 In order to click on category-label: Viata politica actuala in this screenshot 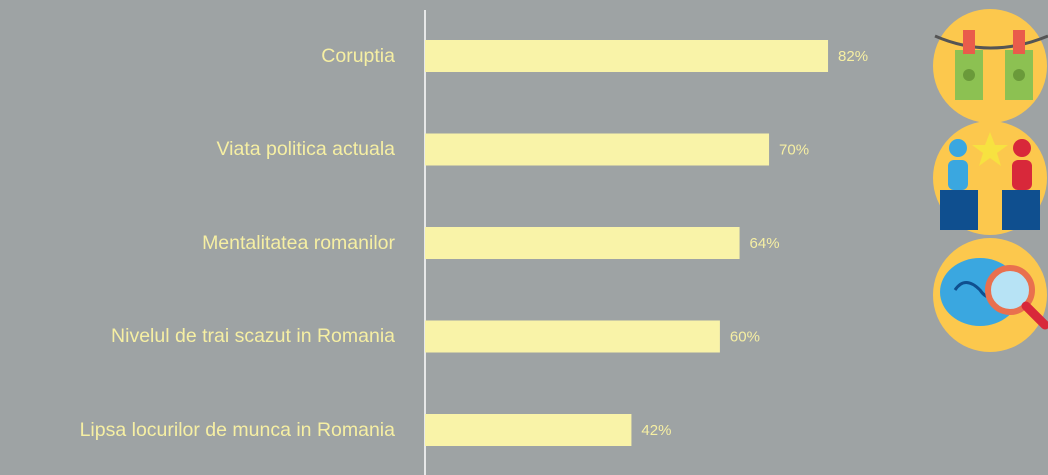, I will do `click(305, 149)`.